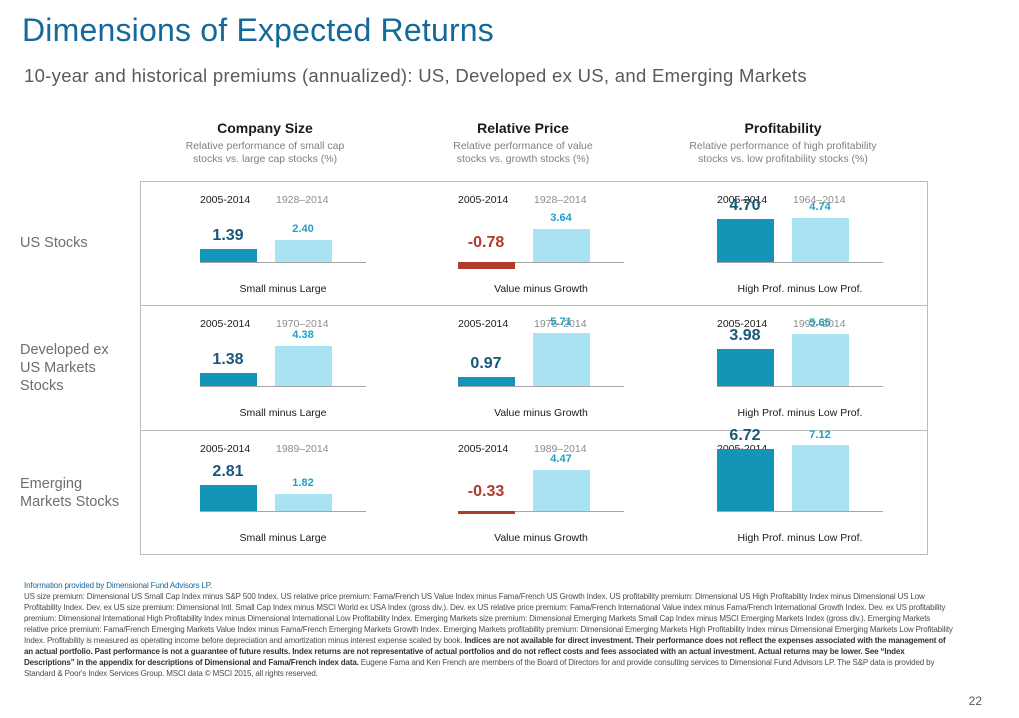 The image size is (1019, 718). I want to click on row-label-line: Markets Stocks, so click(70, 502).